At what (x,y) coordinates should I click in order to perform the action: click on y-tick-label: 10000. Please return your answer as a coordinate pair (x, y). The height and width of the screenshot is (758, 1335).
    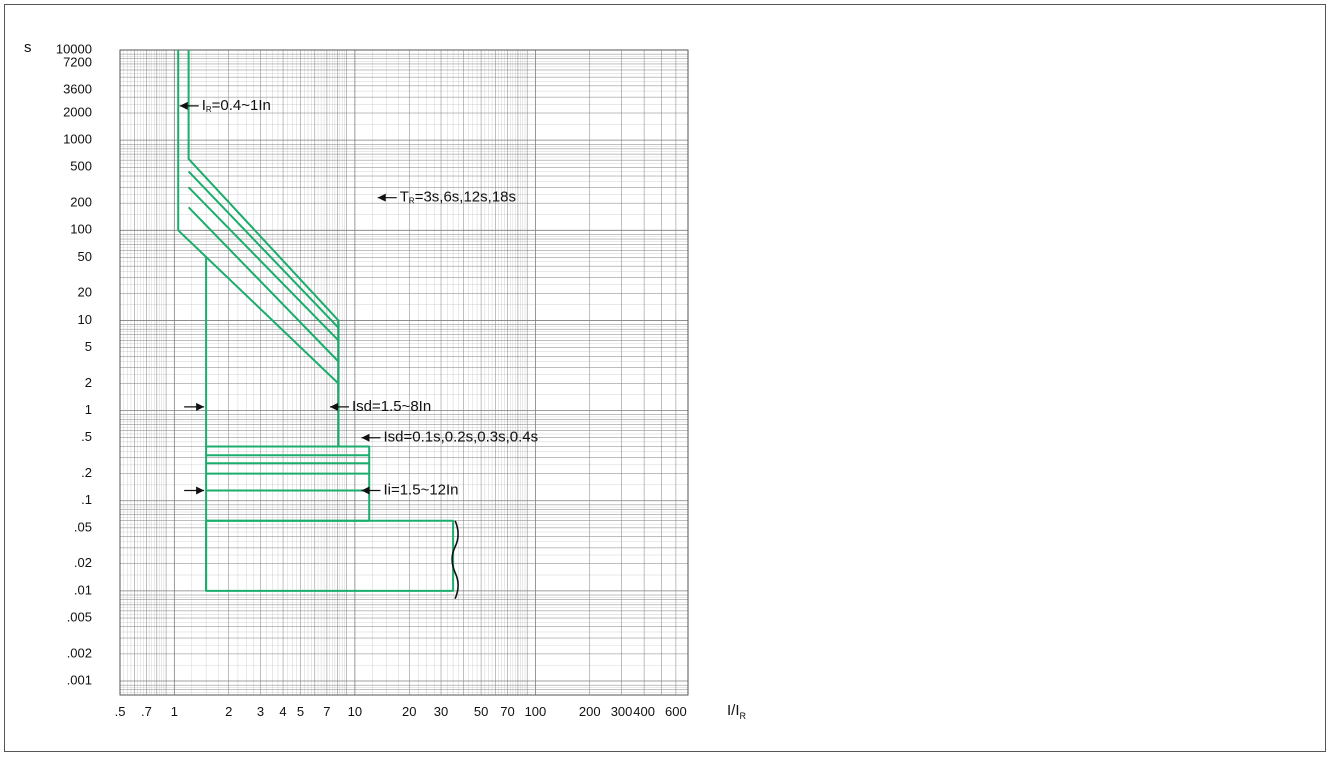
    Looking at the image, I should click on (74, 48).